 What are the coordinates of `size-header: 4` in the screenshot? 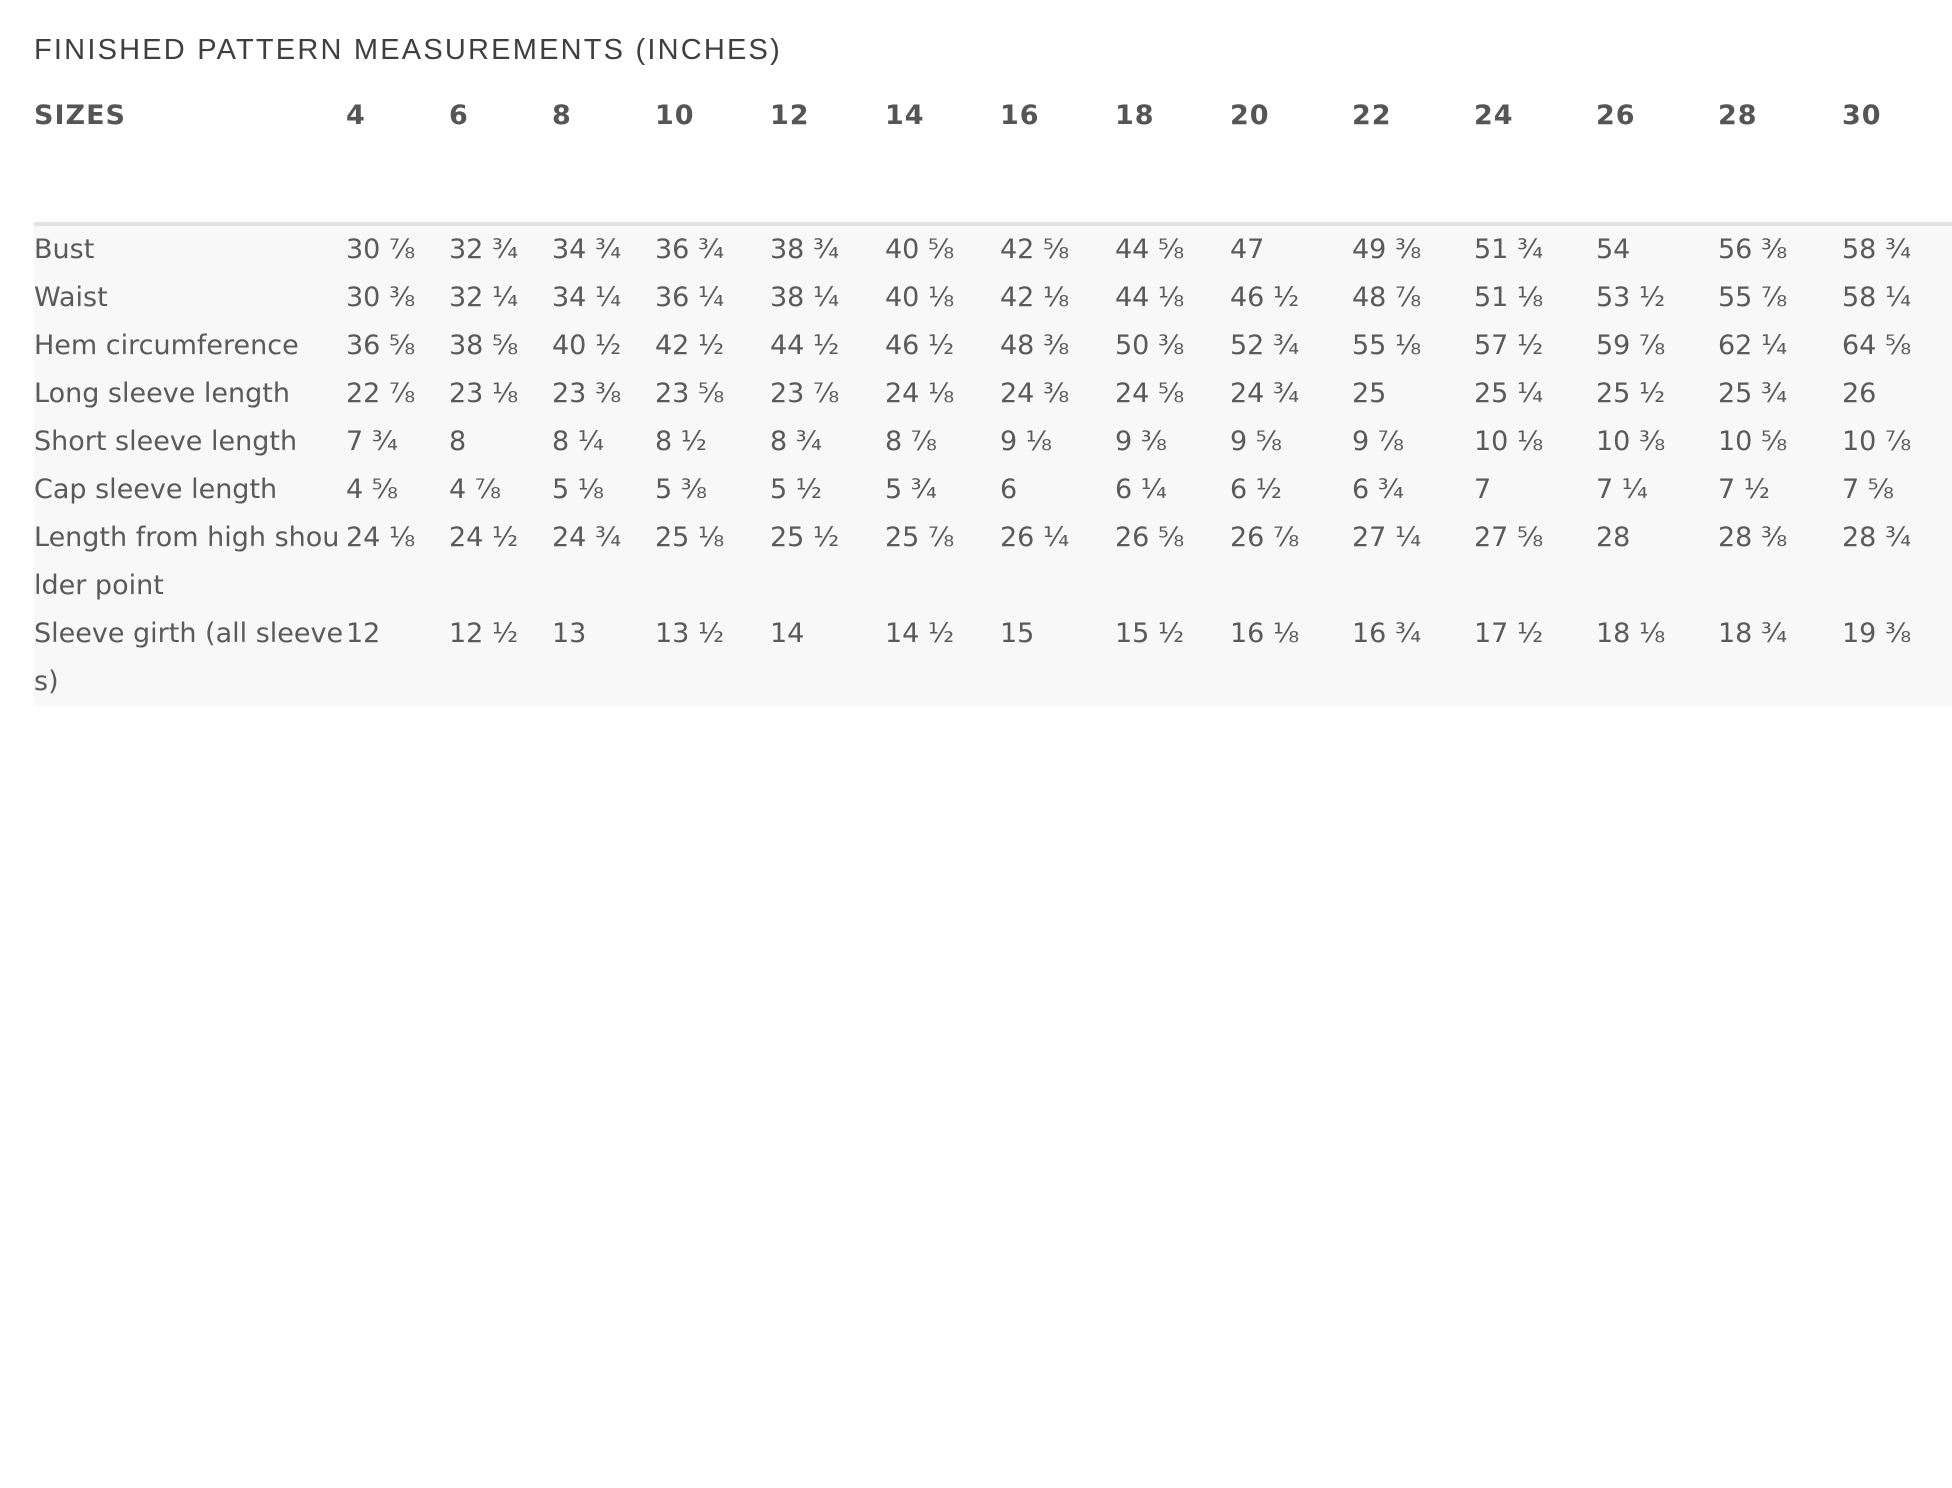 It's located at (356, 115).